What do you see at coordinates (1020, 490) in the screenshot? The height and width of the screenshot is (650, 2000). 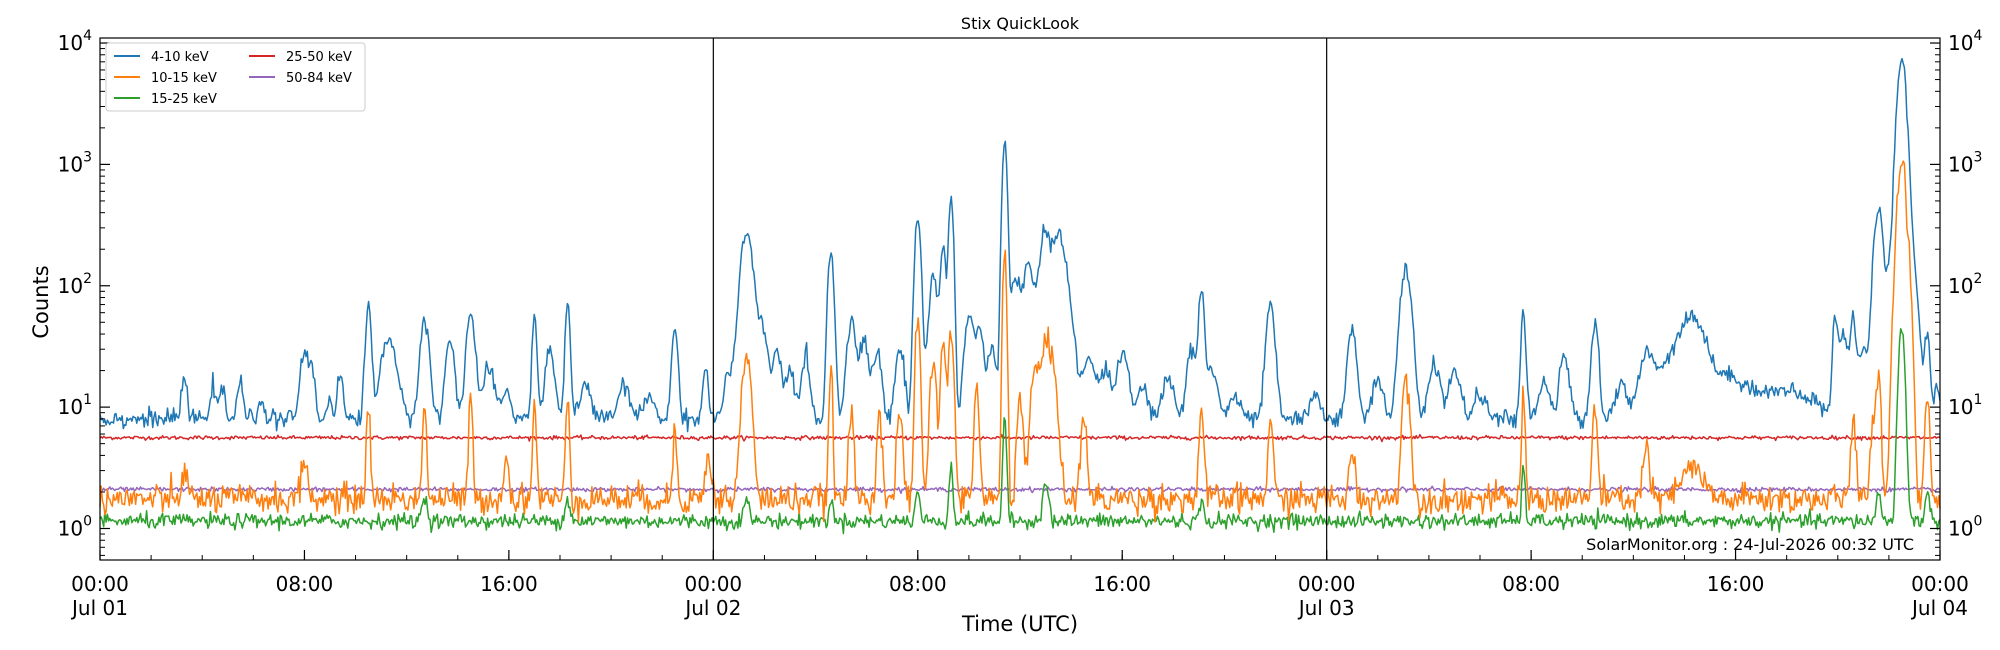 I see `series-line-50-84-kev` at bounding box center [1020, 490].